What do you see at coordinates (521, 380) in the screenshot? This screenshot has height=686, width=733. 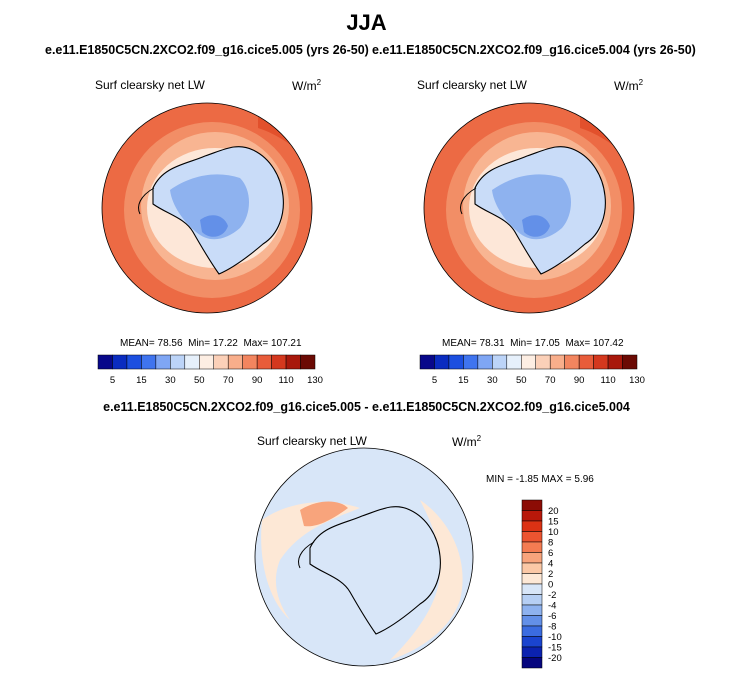 I see `colorbar-right-tick-label: 50` at bounding box center [521, 380].